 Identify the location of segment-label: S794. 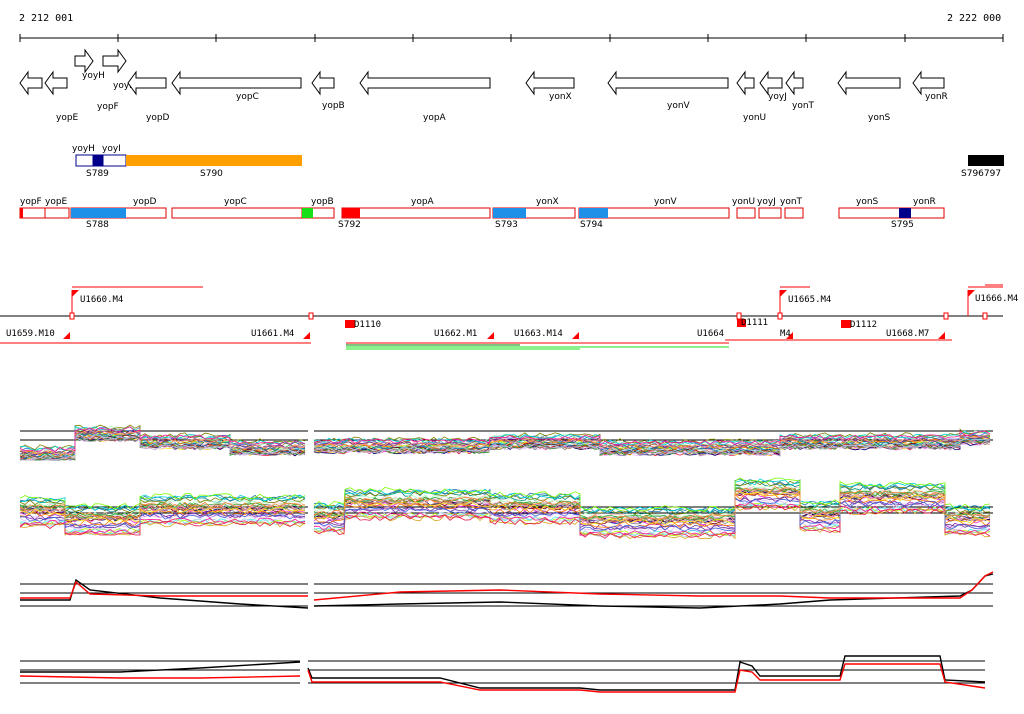
(591, 225).